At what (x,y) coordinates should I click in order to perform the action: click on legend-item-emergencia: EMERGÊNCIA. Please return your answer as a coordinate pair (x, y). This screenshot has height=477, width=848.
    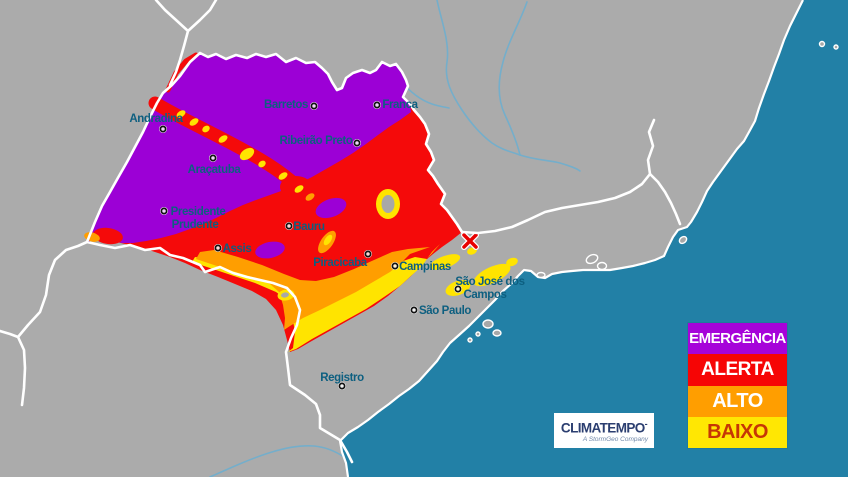
    Looking at the image, I should click on (737, 339).